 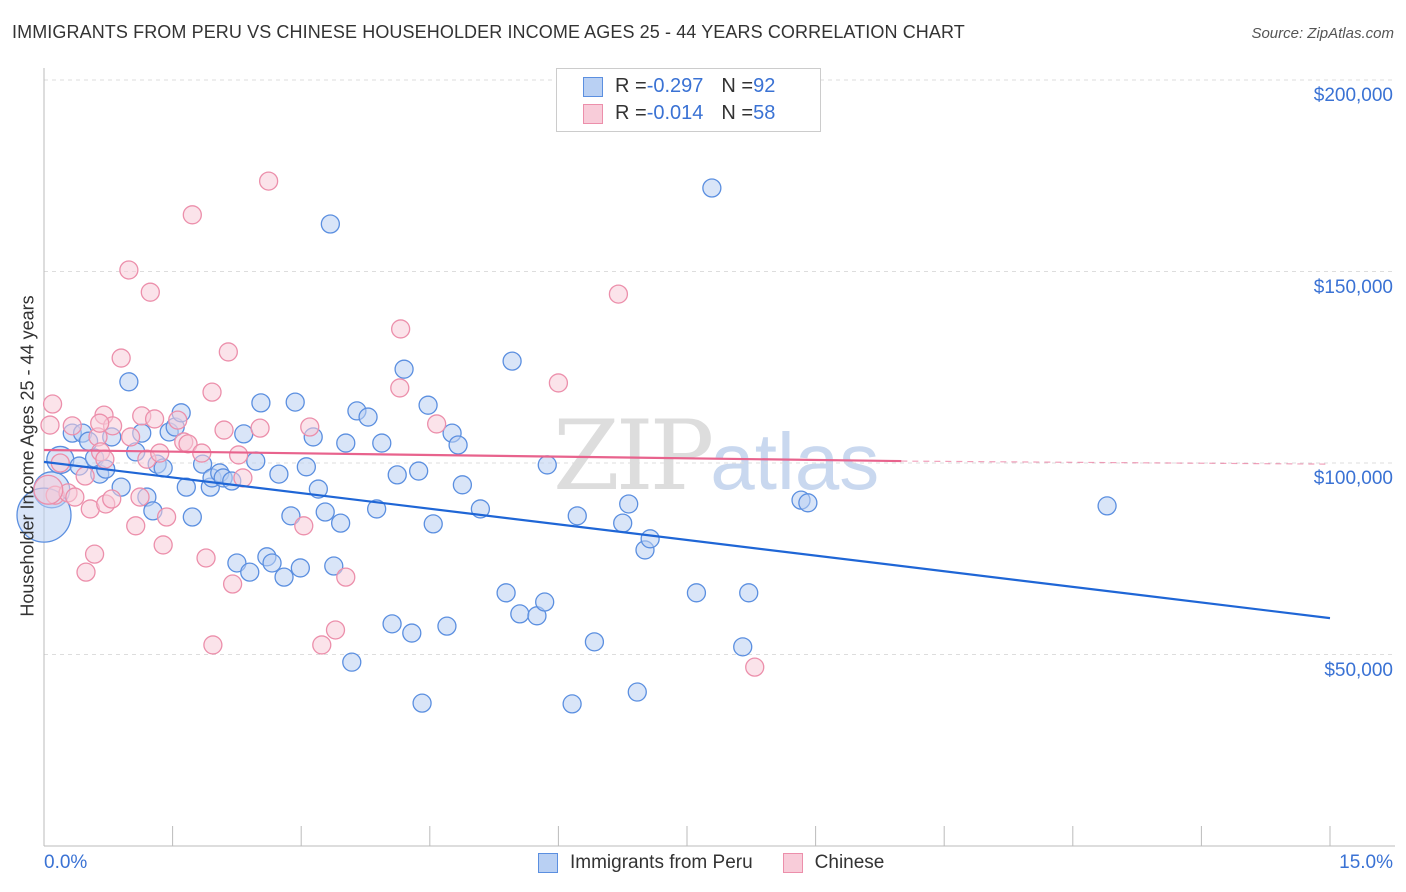 I want to click on r-value: -0.014, so click(x=675, y=113).